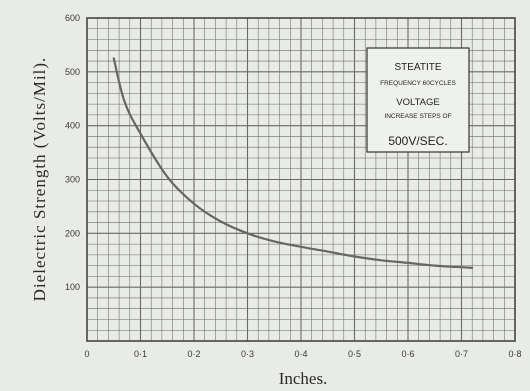 The image size is (530, 391). I want to click on annotation-line-2: FREQUENCY 60CYCLES, so click(418, 83).